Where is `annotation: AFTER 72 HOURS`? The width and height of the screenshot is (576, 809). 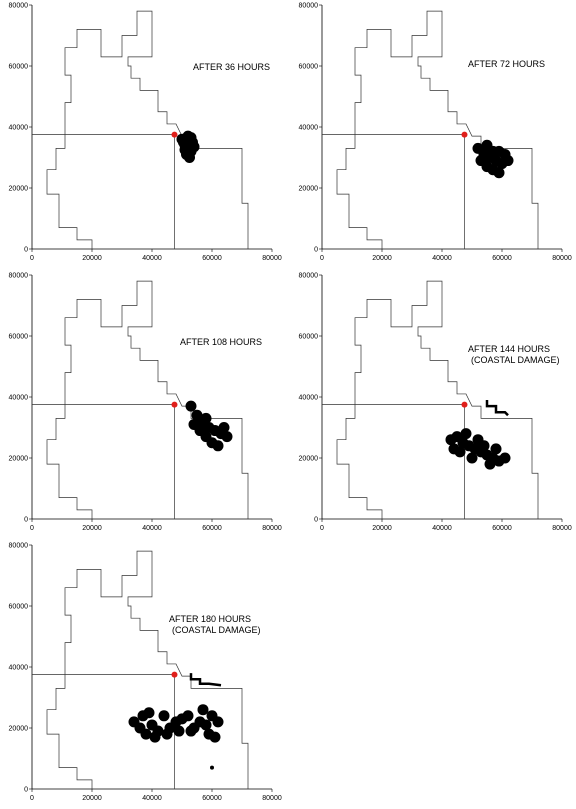
annotation: AFTER 72 HOURS is located at coordinates (506, 64).